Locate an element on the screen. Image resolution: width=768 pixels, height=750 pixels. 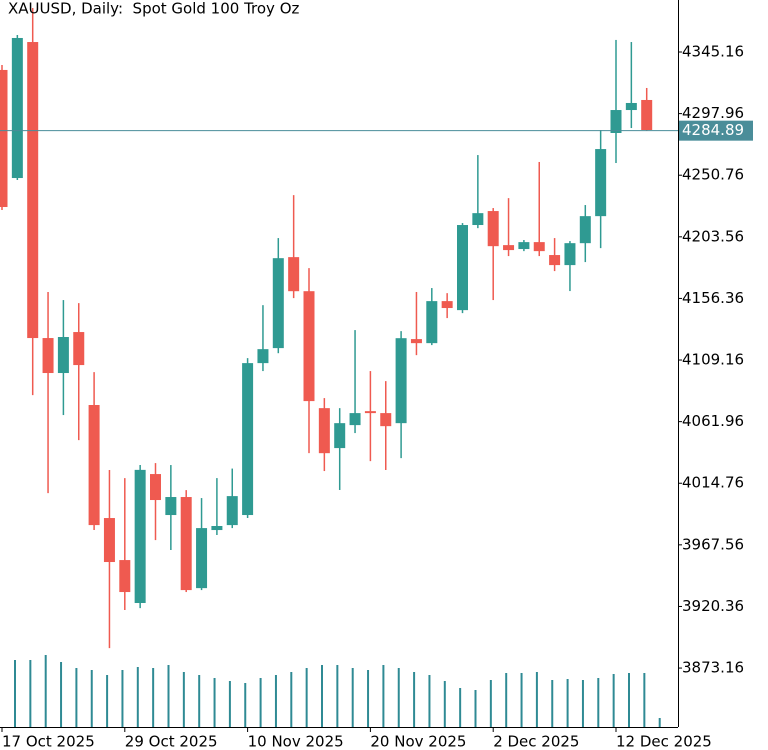
chart-title: XAUUSD, Daily: Spot Gold 100 Troy Oz is located at coordinates (154, 9).